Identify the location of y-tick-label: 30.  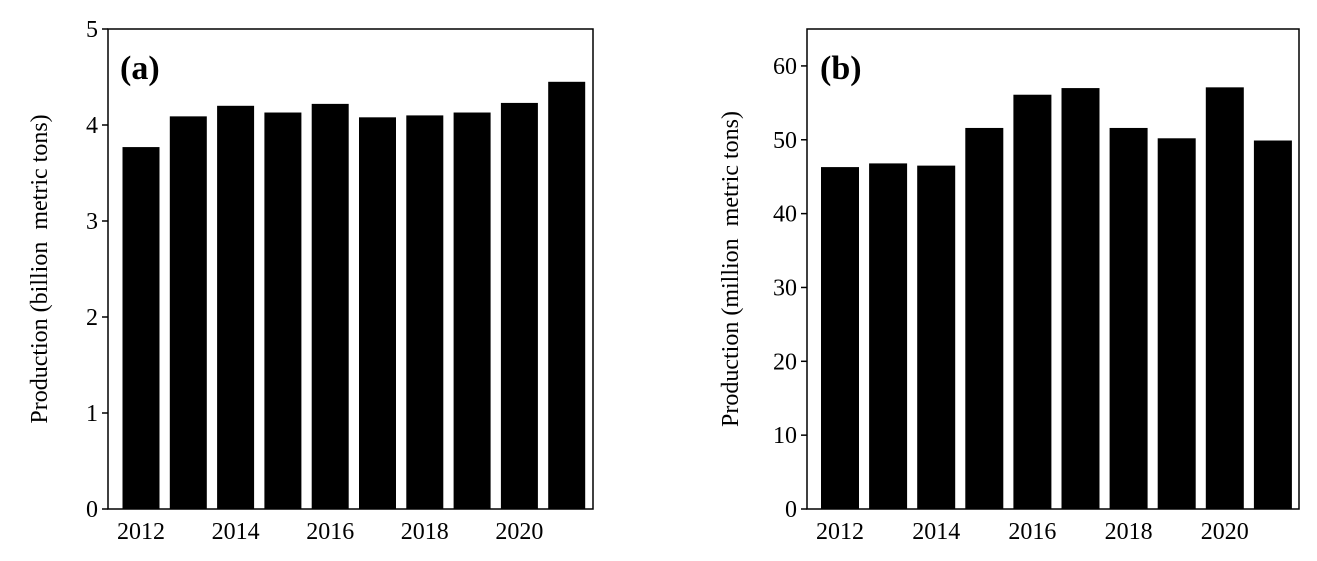
(785, 288).